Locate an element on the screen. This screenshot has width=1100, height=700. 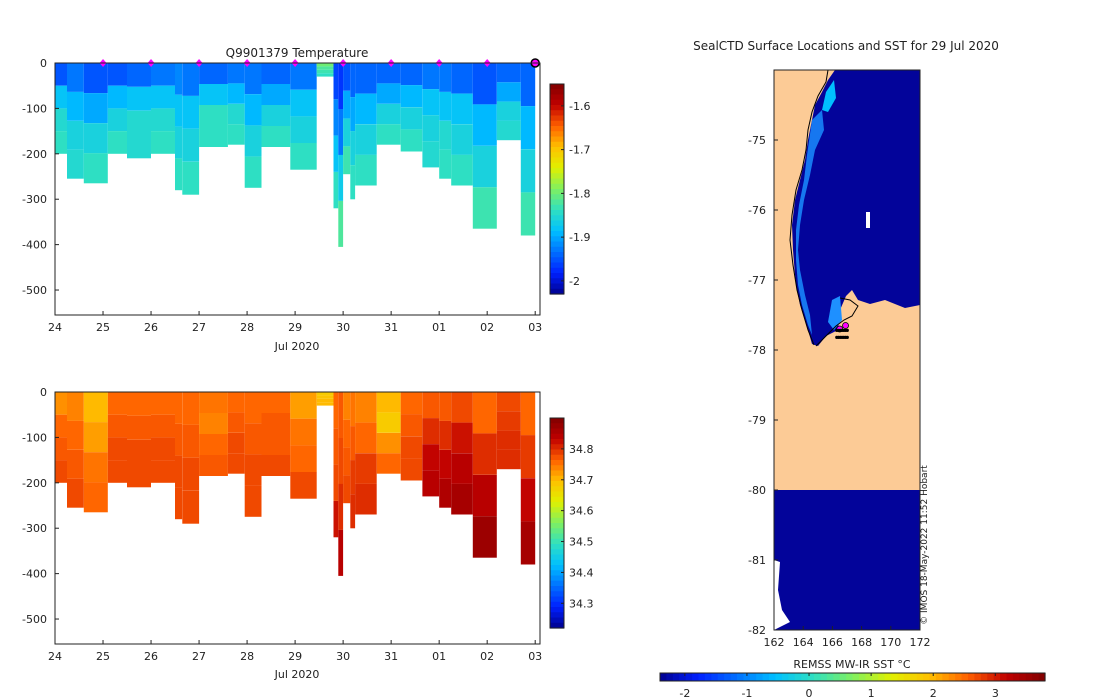
map-y-tick-label: -76 is located at coordinates (757, 210).